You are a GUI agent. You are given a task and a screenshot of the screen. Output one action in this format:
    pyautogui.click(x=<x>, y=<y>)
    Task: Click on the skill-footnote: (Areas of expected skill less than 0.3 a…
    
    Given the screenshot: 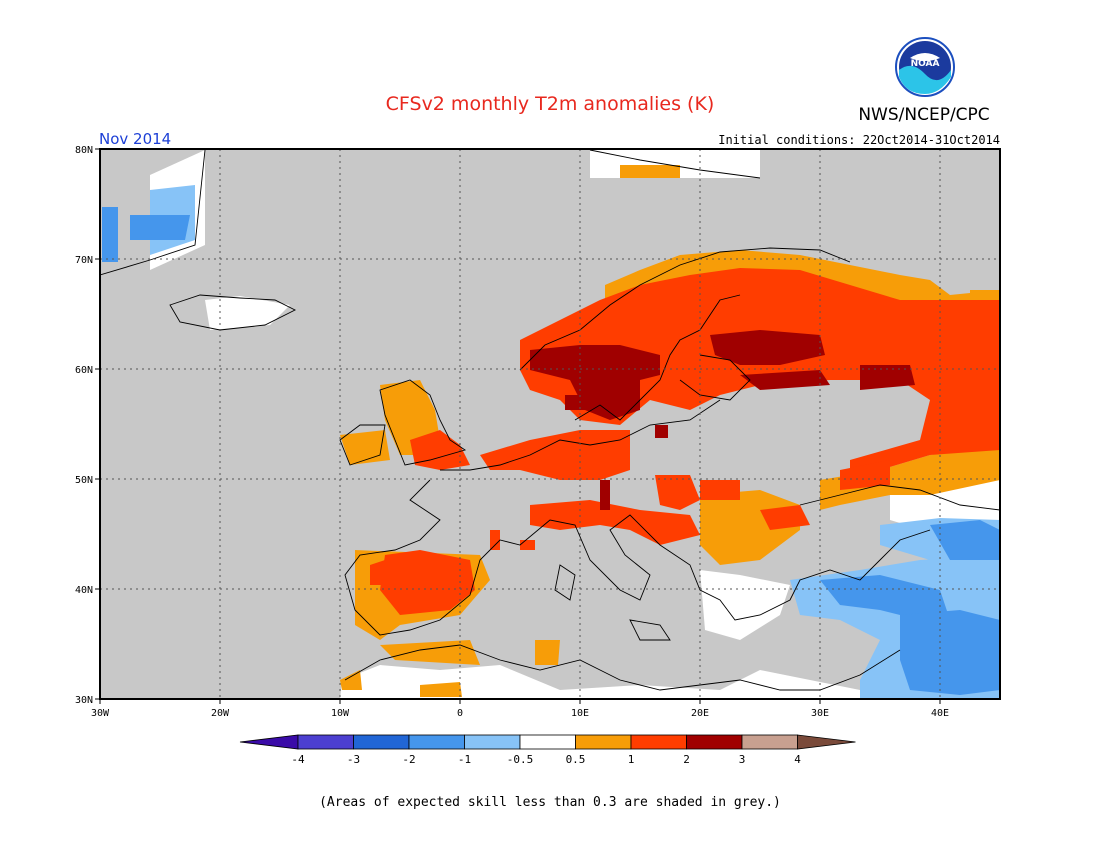 What is the action you would take?
    pyautogui.click(x=550, y=802)
    